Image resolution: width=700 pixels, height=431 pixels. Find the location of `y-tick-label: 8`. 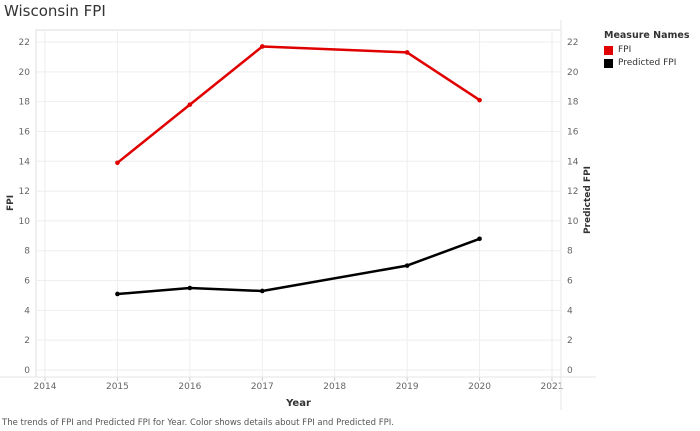

y-tick-label: 8 is located at coordinates (27, 252).